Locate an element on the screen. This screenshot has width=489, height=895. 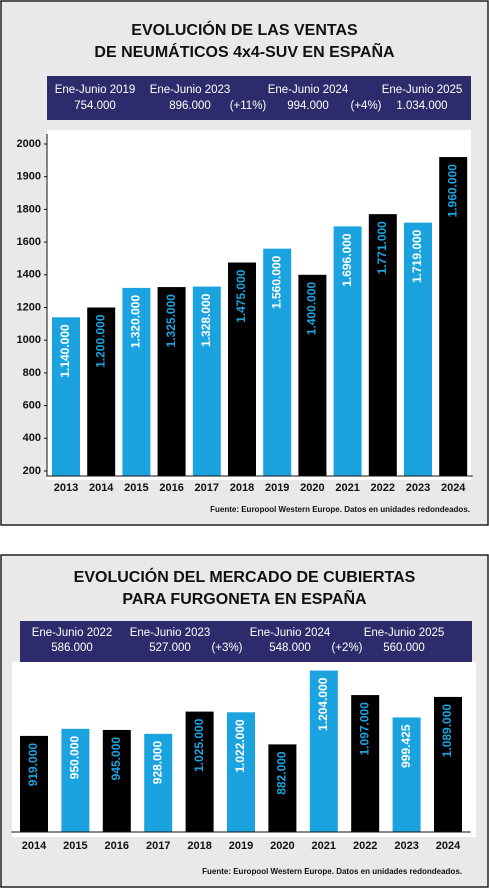
value-label: 1.200.000 is located at coordinates (100, 341).